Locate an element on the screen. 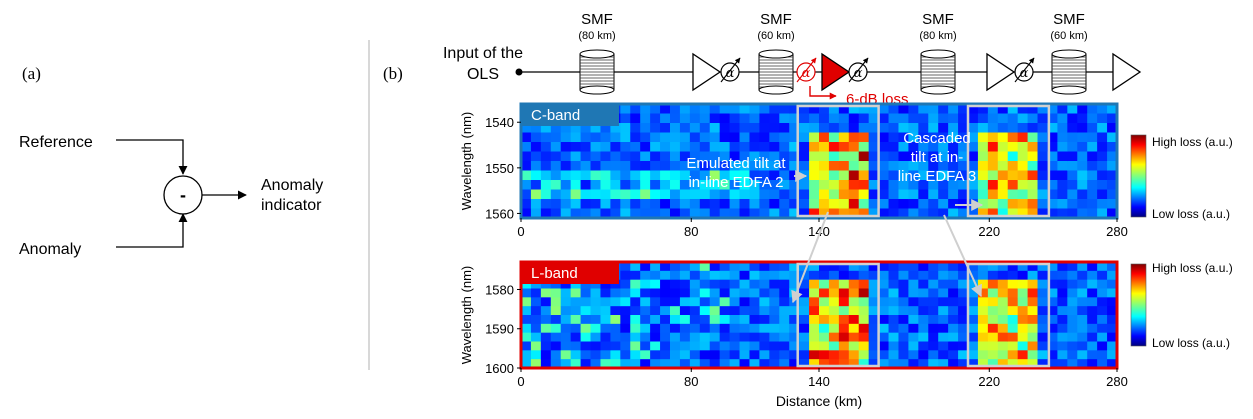 The image size is (1253, 419). subtractor-symbol: - is located at coordinates (183, 195).